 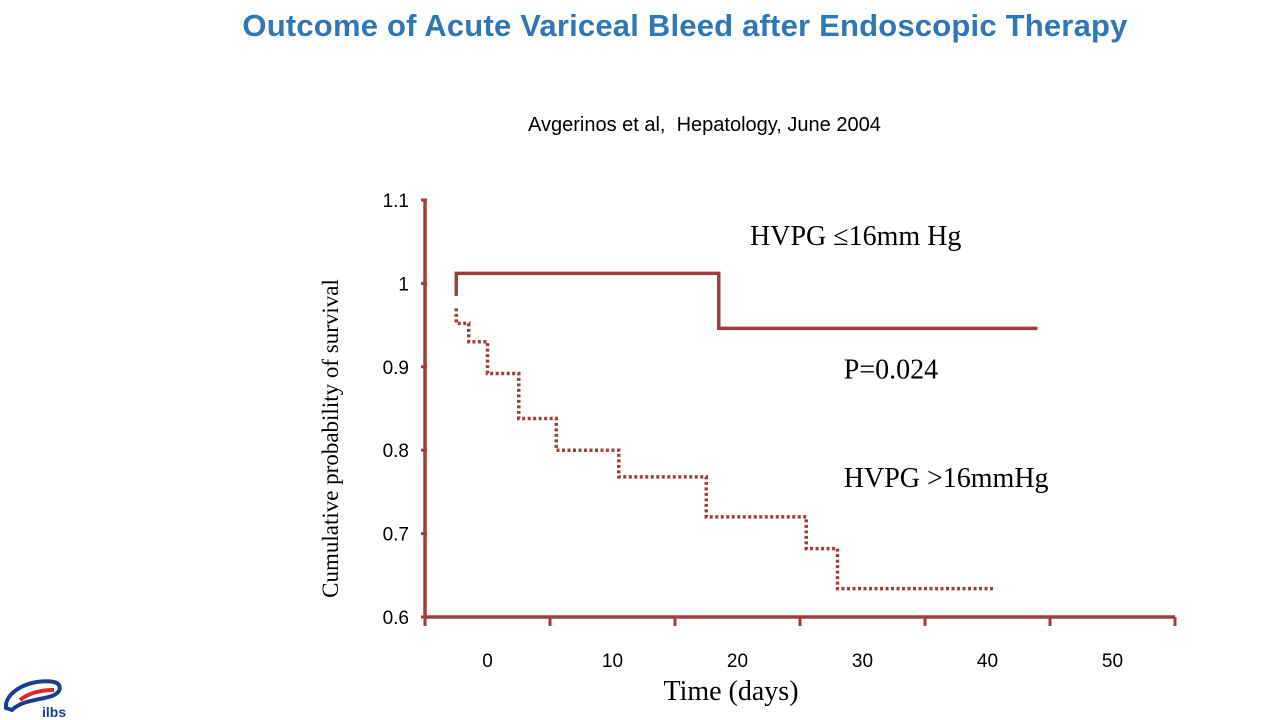 I want to click on annotation-1: HVPG ≤16mm Hg, so click(x=855, y=236).